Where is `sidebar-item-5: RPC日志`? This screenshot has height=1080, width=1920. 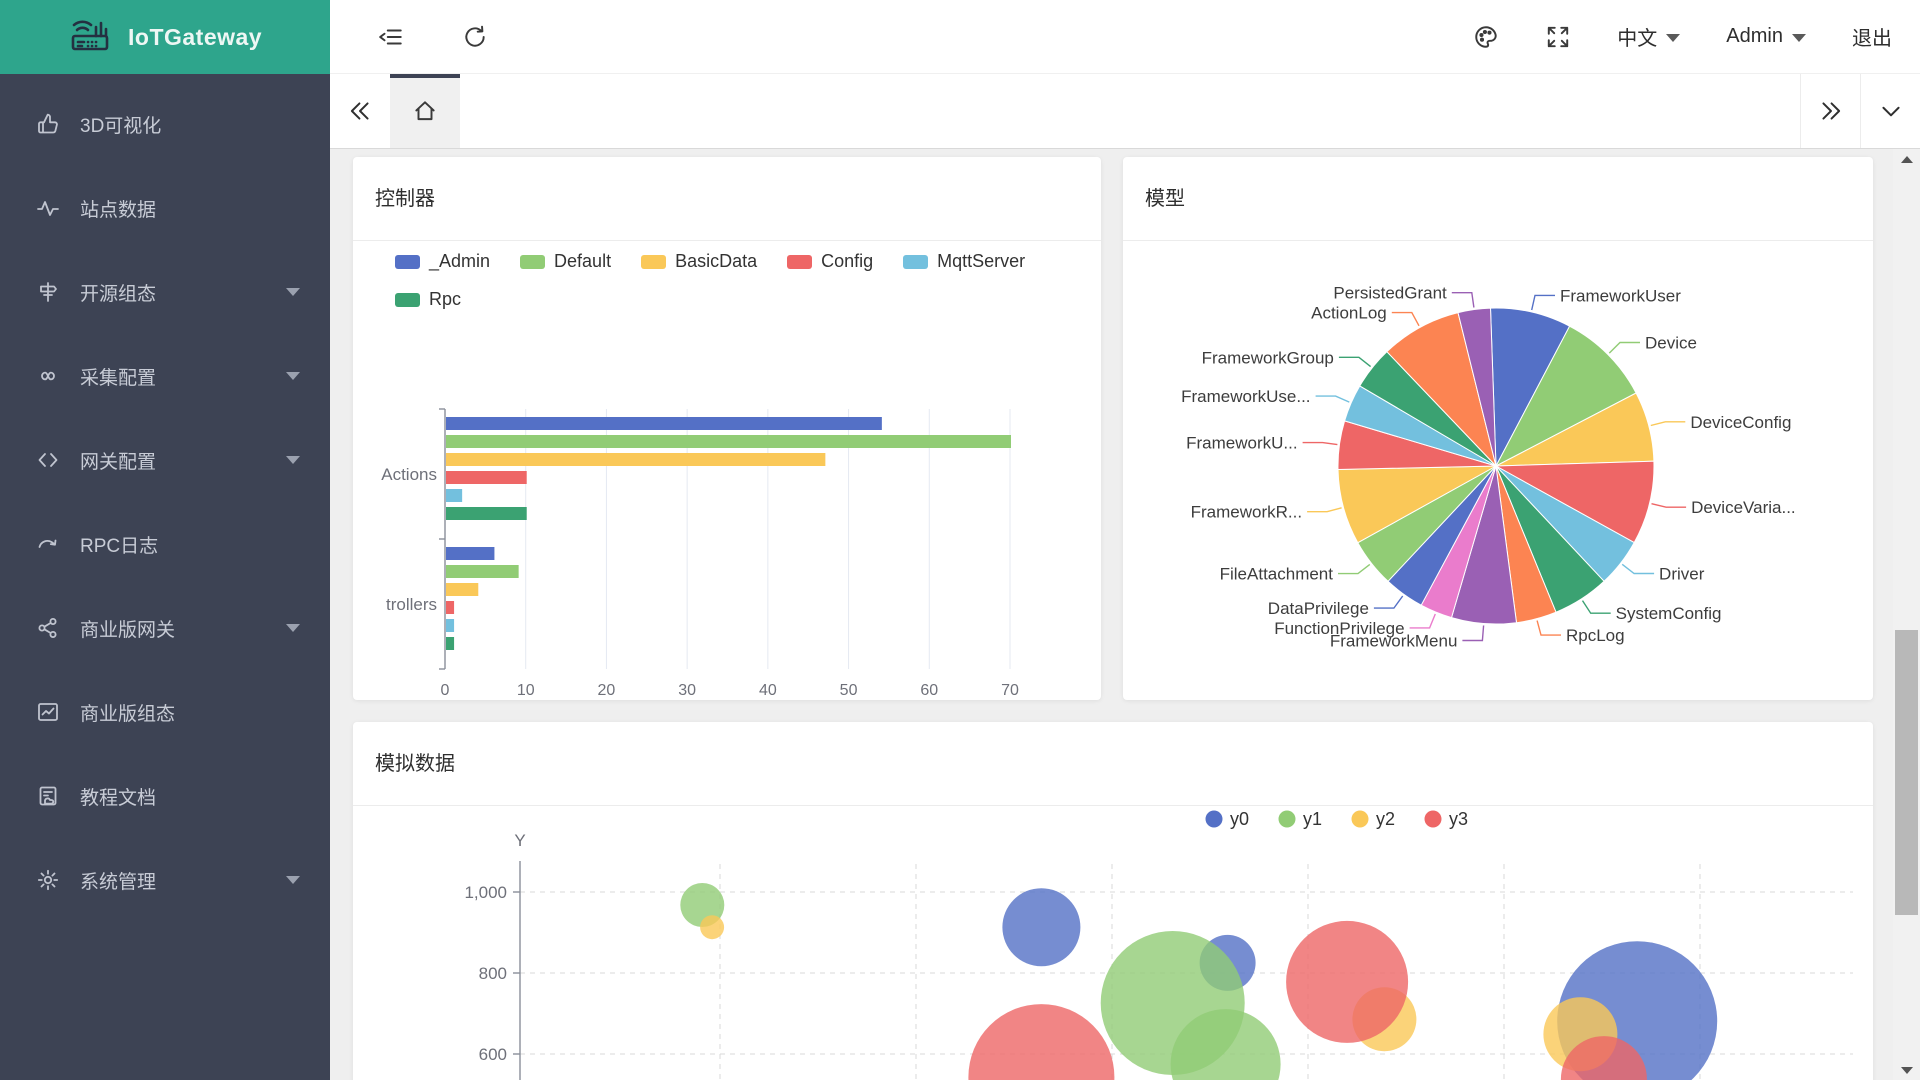 sidebar-item-5: RPC日志 is located at coordinates (165, 544).